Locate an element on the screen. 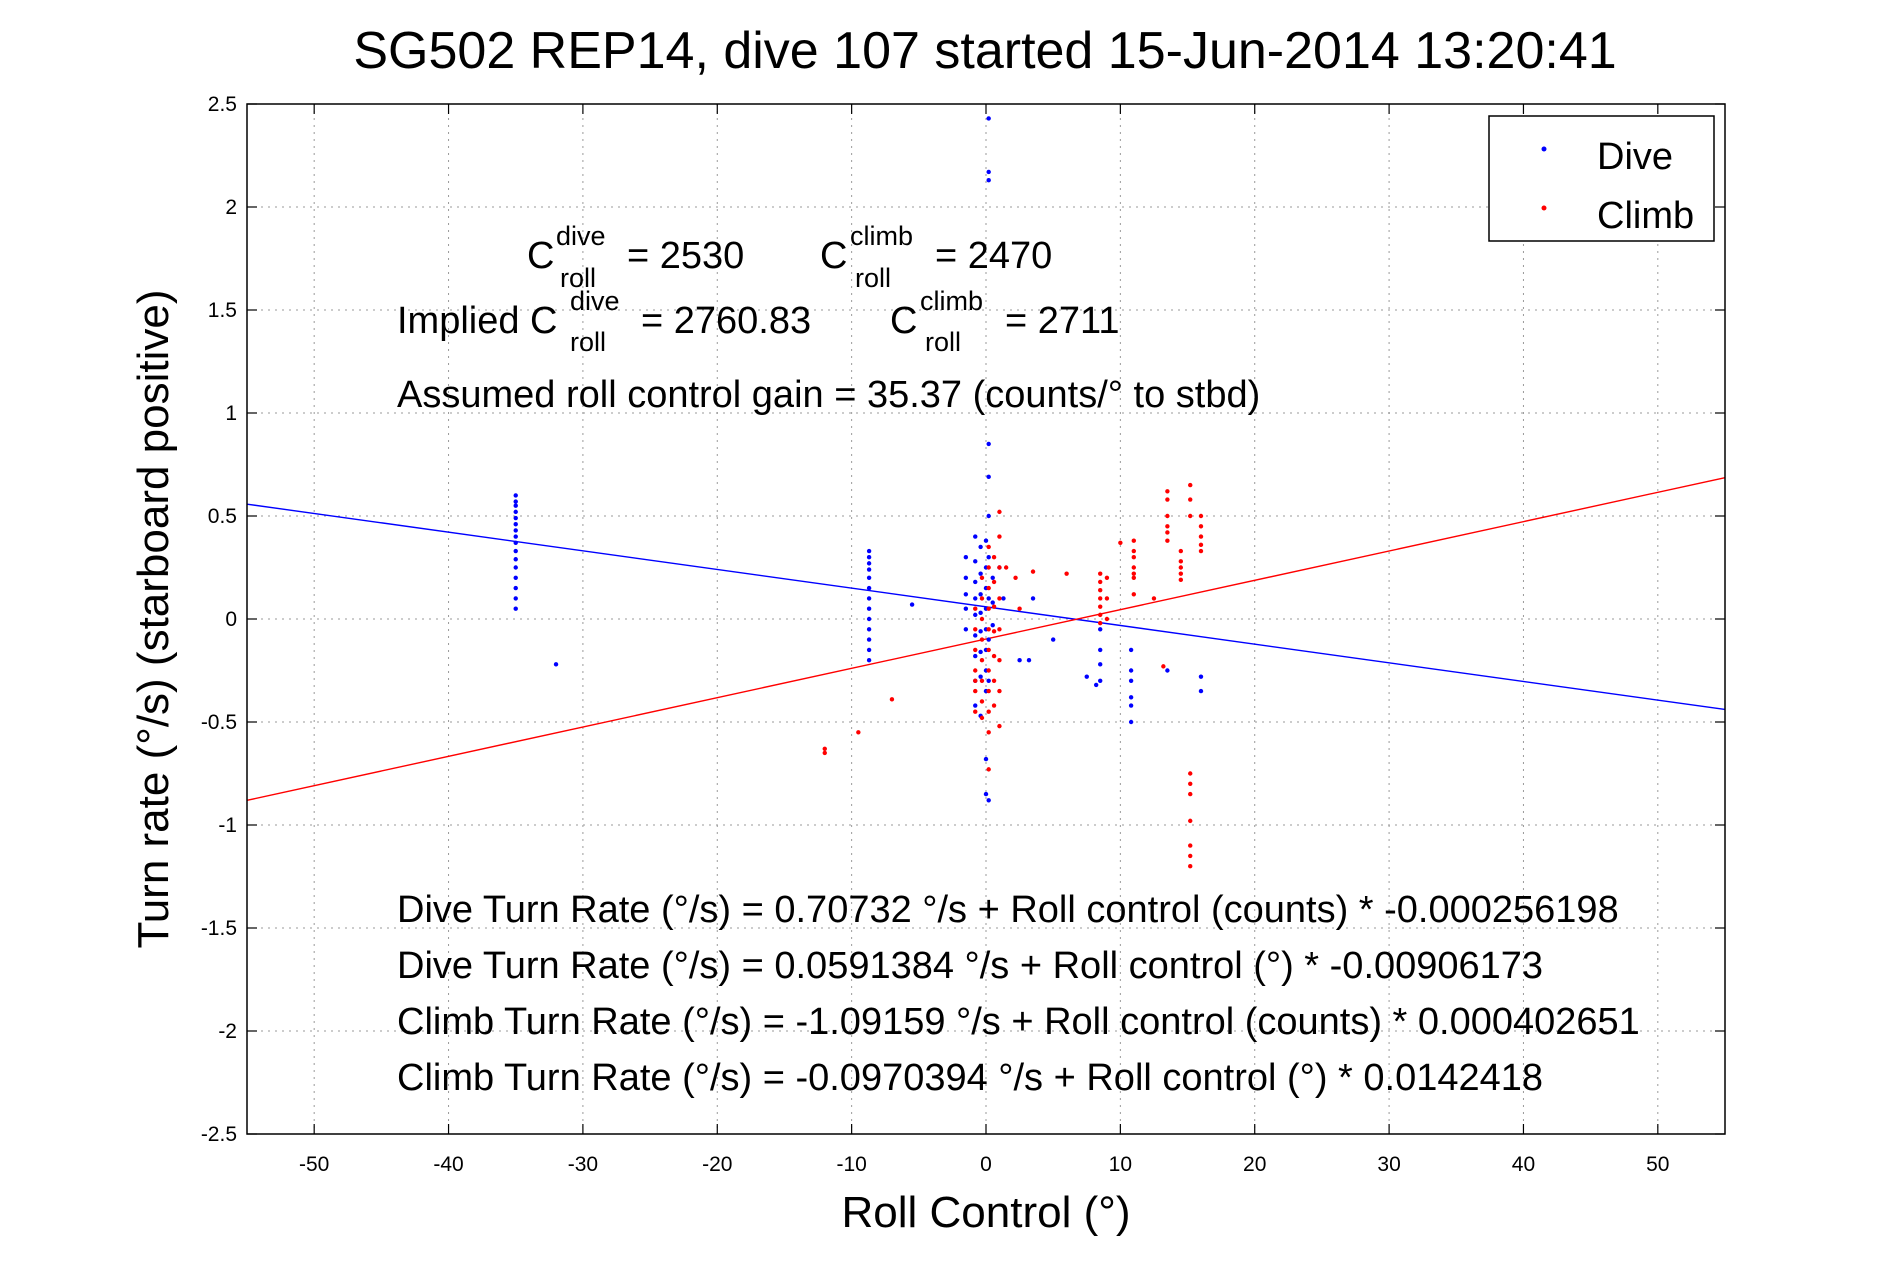  c-climb-symbol: C is located at coordinates (833, 256).